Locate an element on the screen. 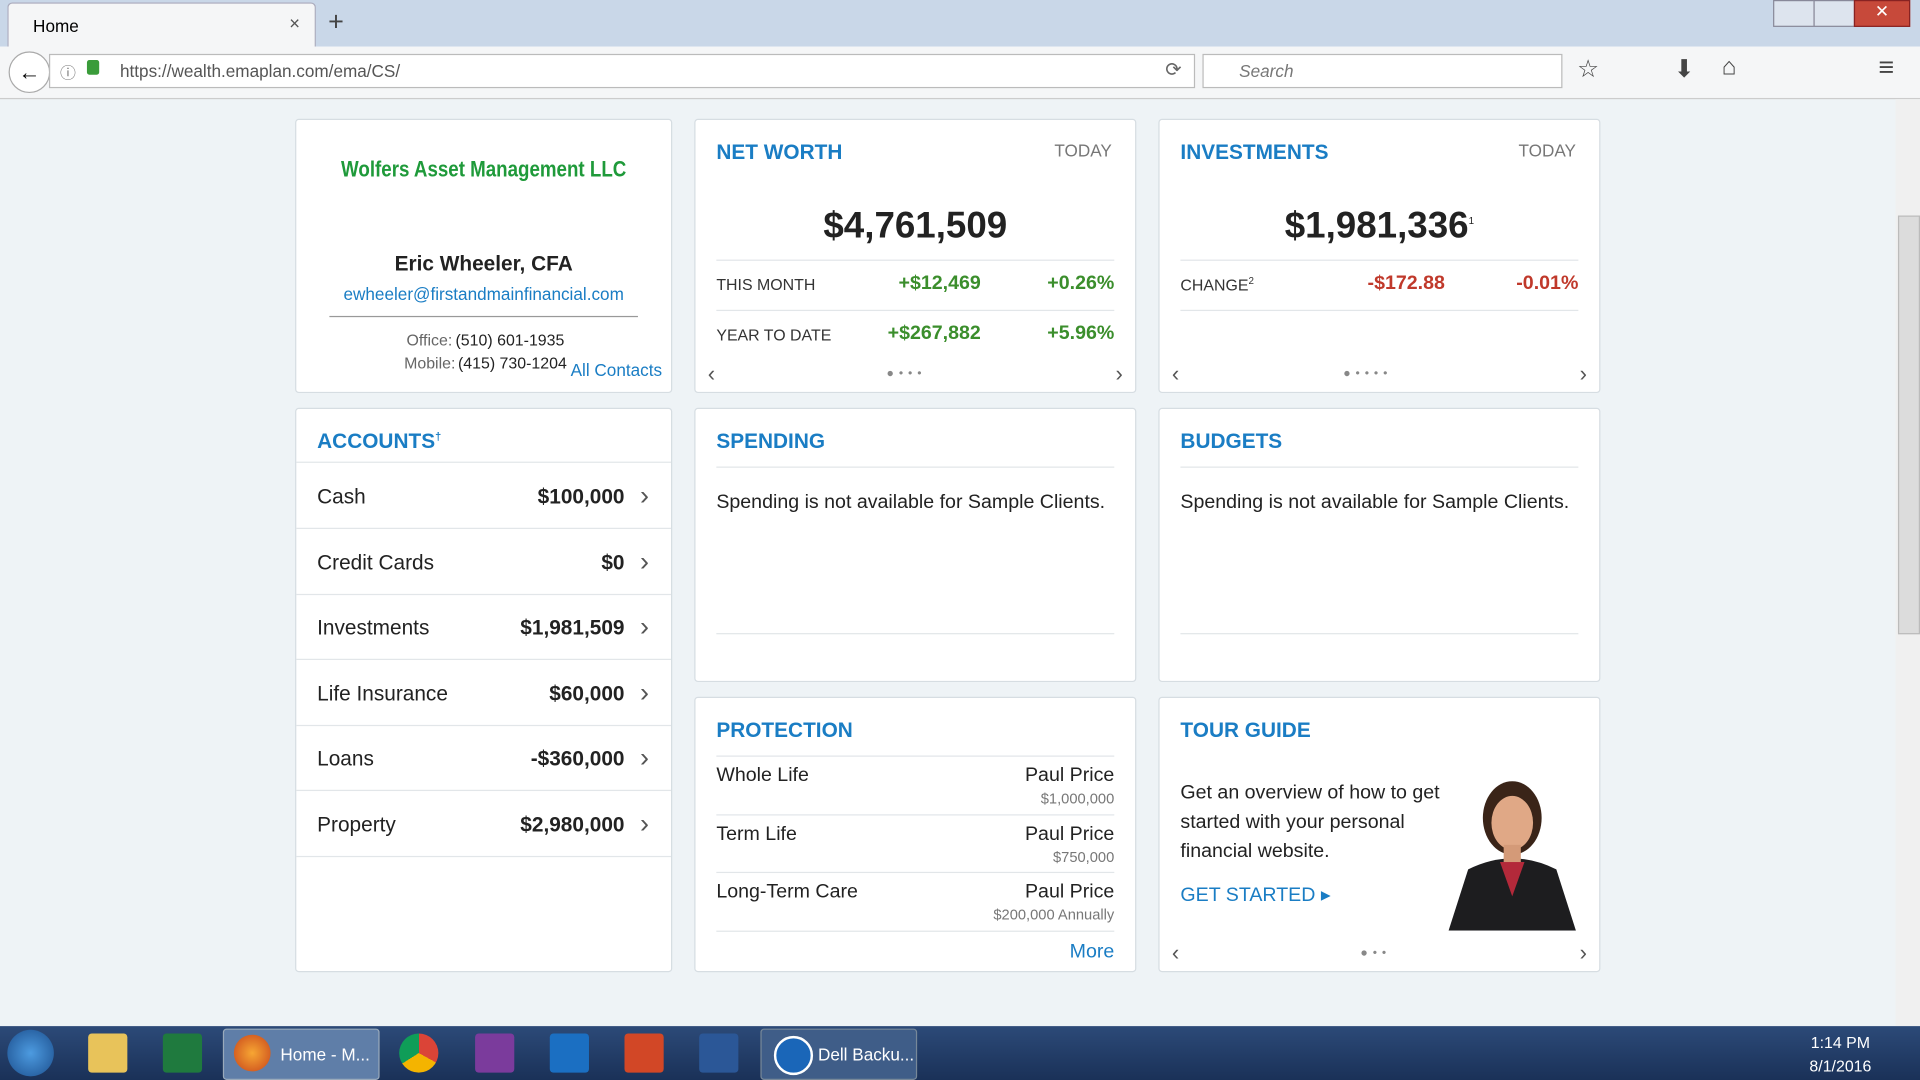  advisor-email: ewheeler@firstandmainfinancial.com is located at coordinates (483, 294).